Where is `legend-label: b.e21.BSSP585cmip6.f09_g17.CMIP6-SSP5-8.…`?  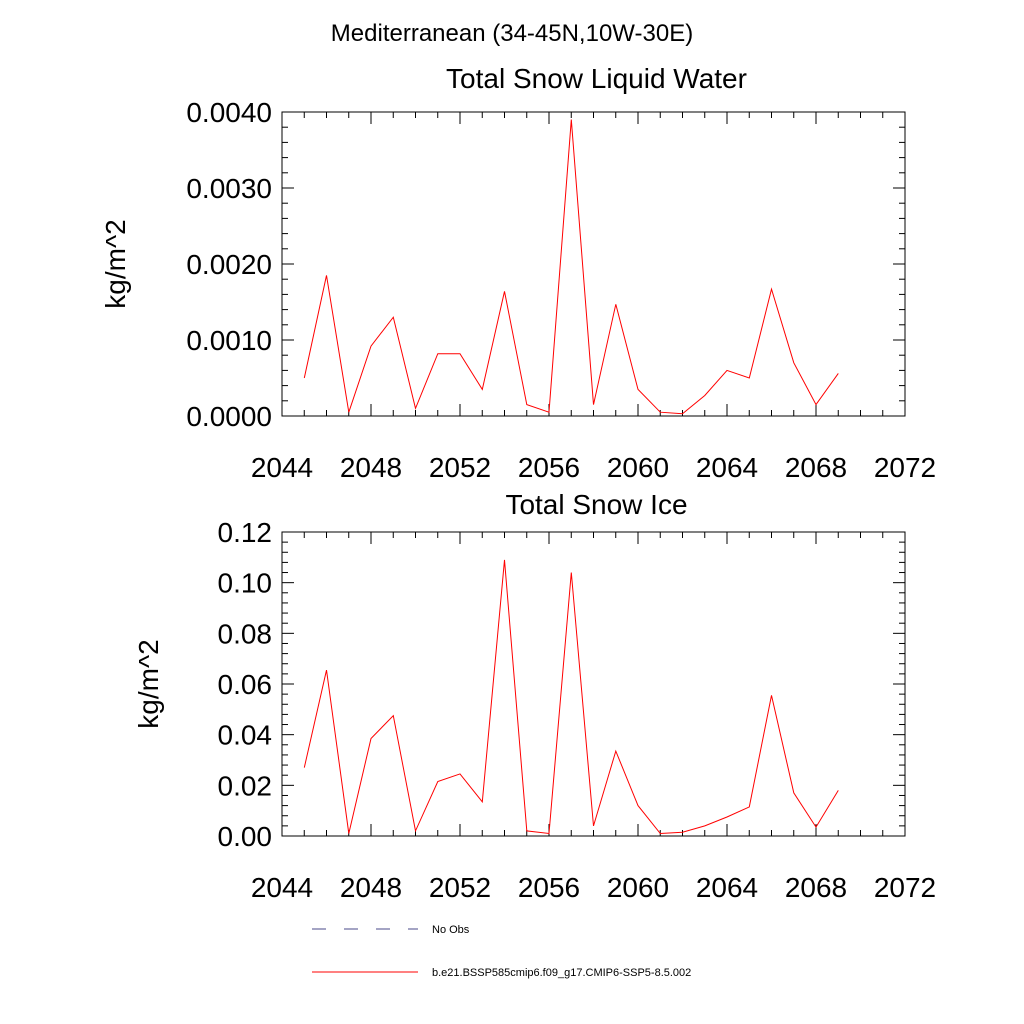 legend-label: b.e21.BSSP585cmip6.f09_g17.CMIP6-SSP5-8.… is located at coordinates (561, 973).